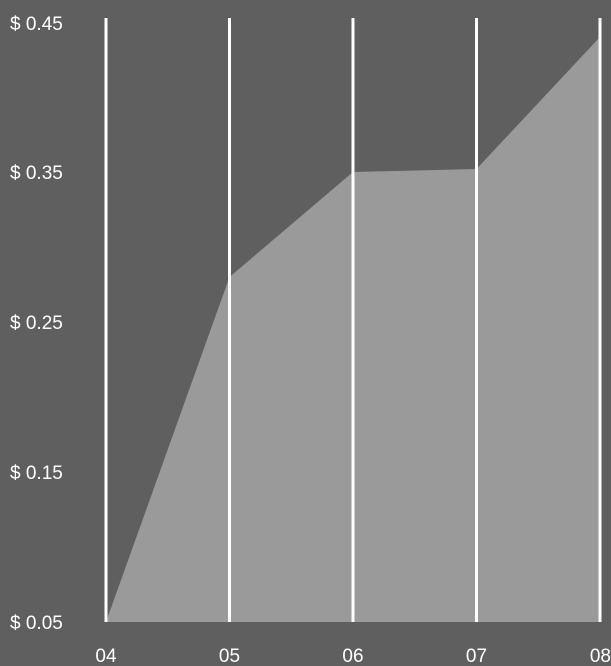 This screenshot has width=611, height=666. I want to click on x-tick-label: 07, so click(476, 656).